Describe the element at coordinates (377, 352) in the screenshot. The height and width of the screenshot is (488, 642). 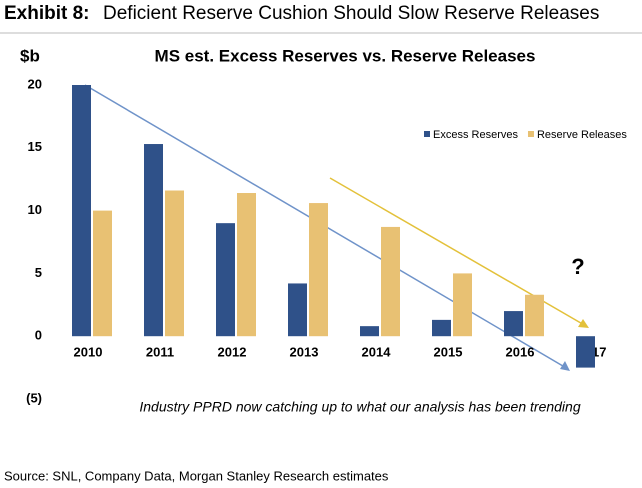
I see `x-tick-label: 2014` at that location.